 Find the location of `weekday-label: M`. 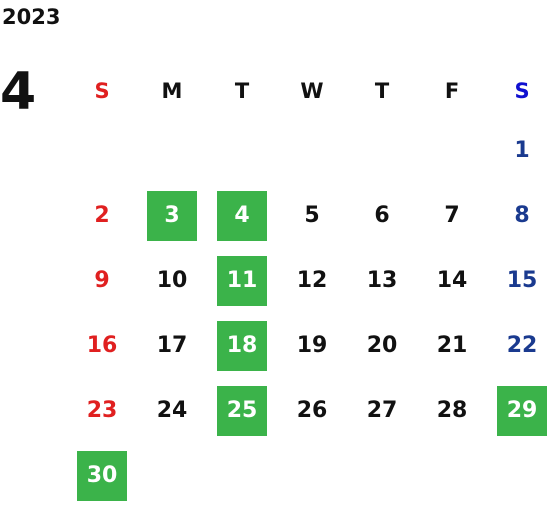

weekday-label: M is located at coordinates (172, 90).